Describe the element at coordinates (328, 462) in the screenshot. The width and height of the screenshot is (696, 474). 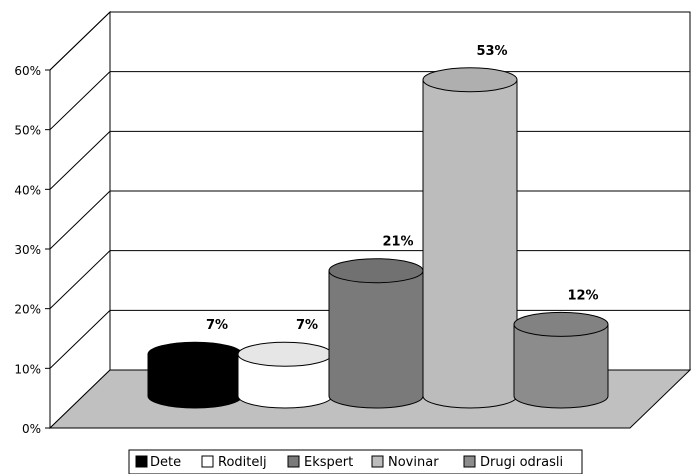
I see `legend-label: Ekspert` at that location.